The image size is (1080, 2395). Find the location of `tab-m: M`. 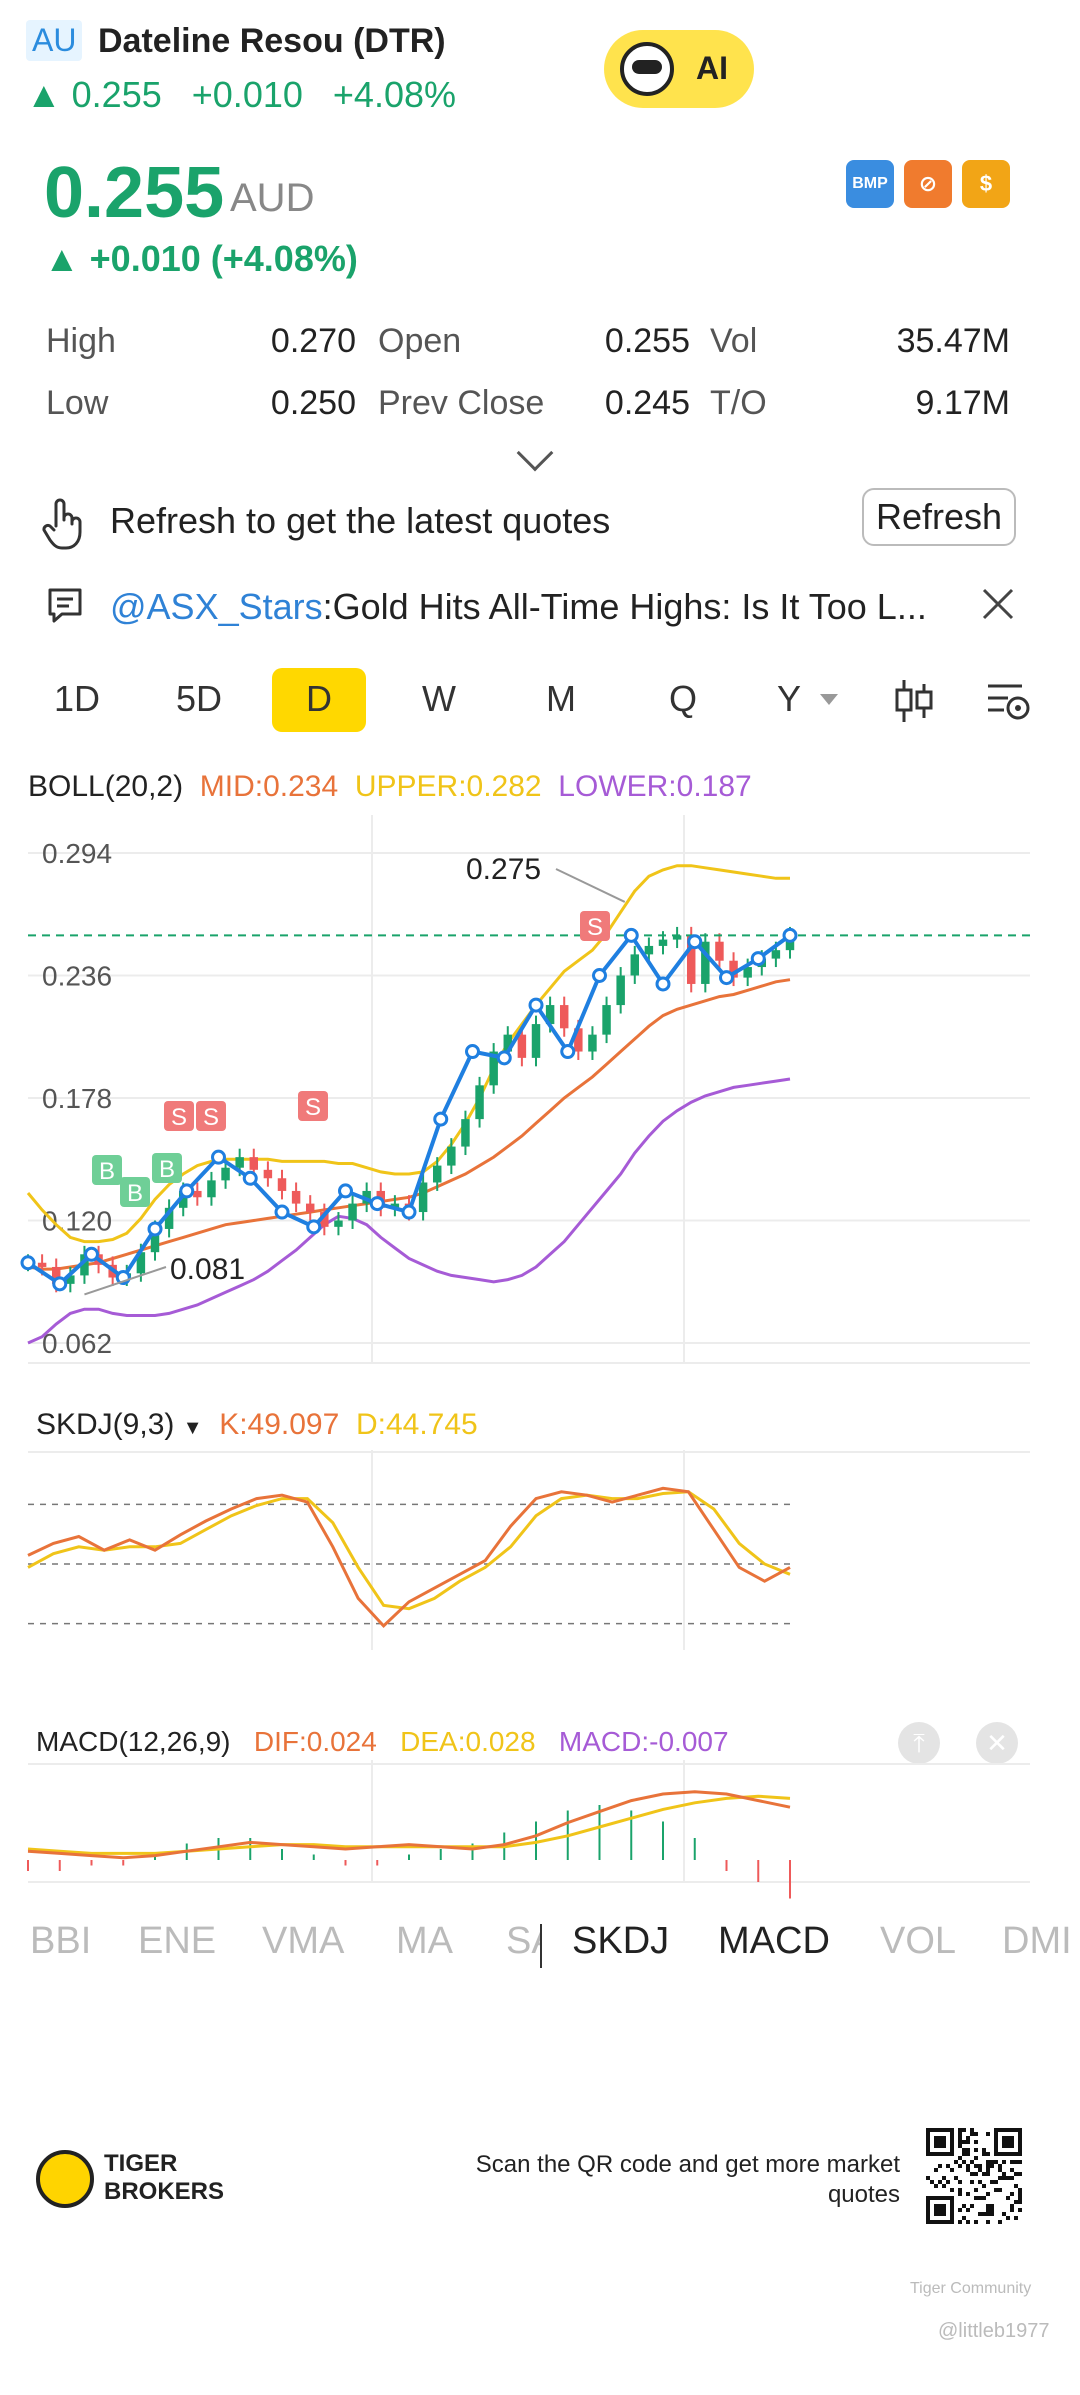

tab-m: M is located at coordinates (561, 698).